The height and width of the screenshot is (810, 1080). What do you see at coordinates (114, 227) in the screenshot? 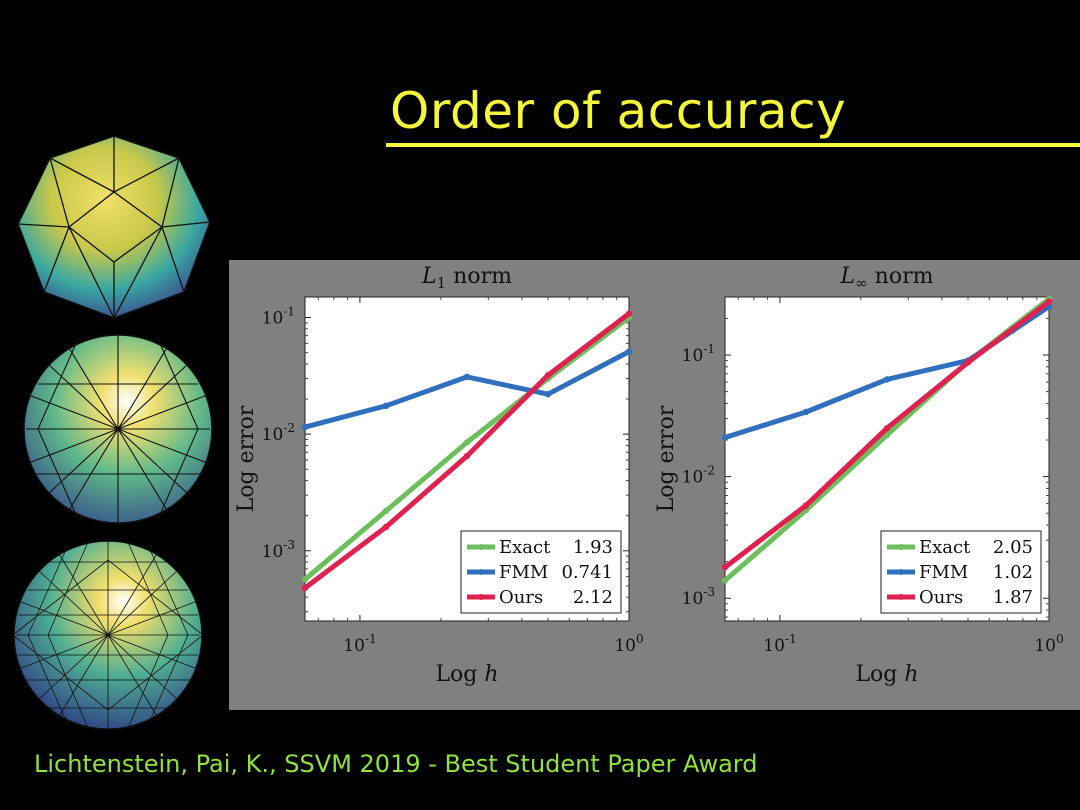
I see `coarse-mesh-sphere-image` at bounding box center [114, 227].